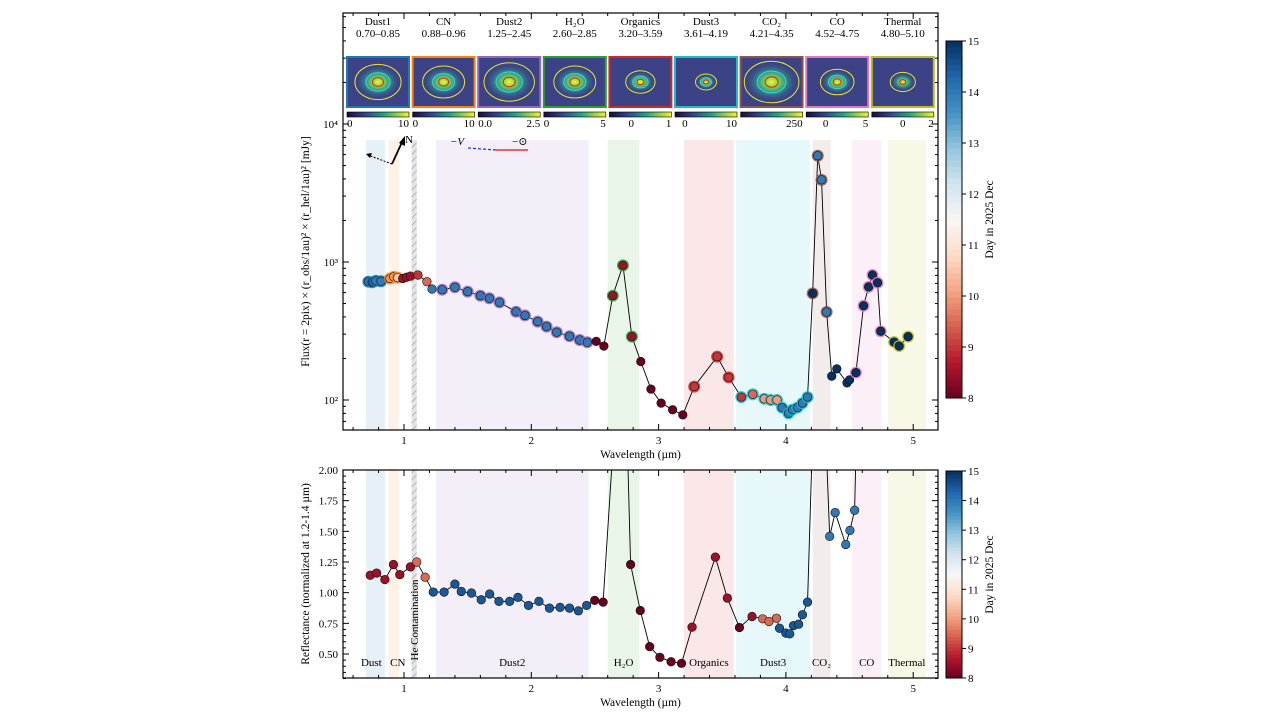  I want to click on band-5-shade-bottom, so click(773, 574).